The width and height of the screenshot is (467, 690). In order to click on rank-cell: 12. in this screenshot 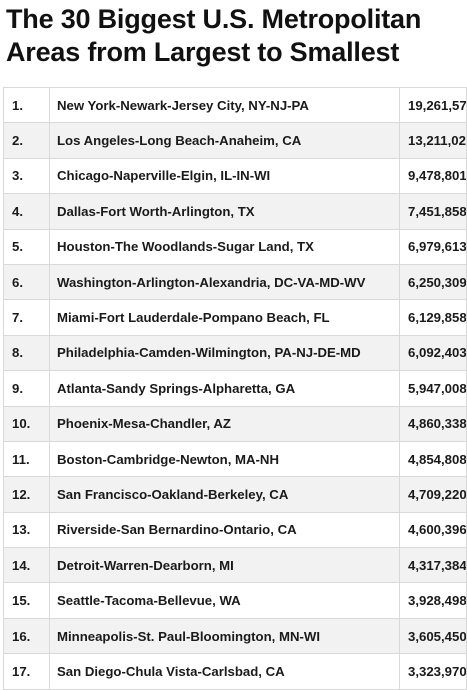, I will do `click(26, 494)`.